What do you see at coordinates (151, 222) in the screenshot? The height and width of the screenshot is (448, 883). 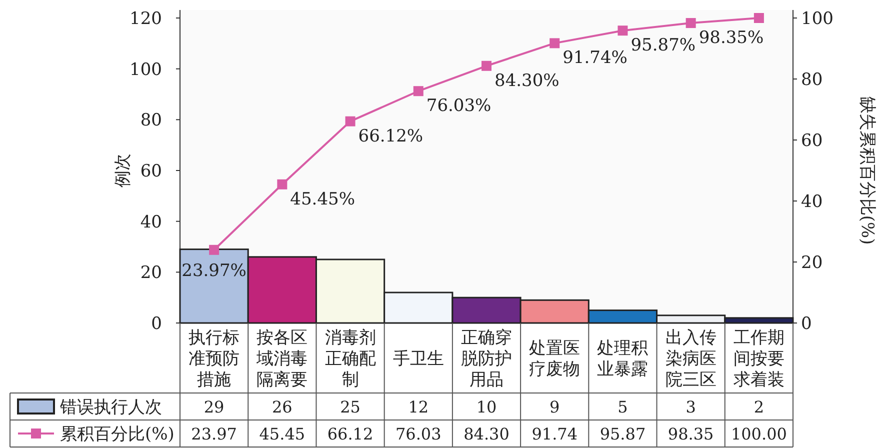 I see `y-tick-label: 40` at bounding box center [151, 222].